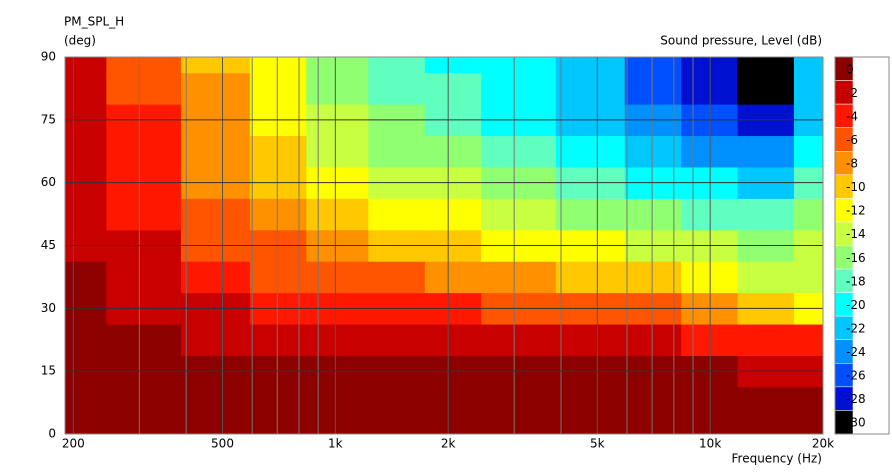 This screenshot has width=892, height=473. Describe the element at coordinates (222, 444) in the screenshot. I see `x-tick-label: 500` at that location.